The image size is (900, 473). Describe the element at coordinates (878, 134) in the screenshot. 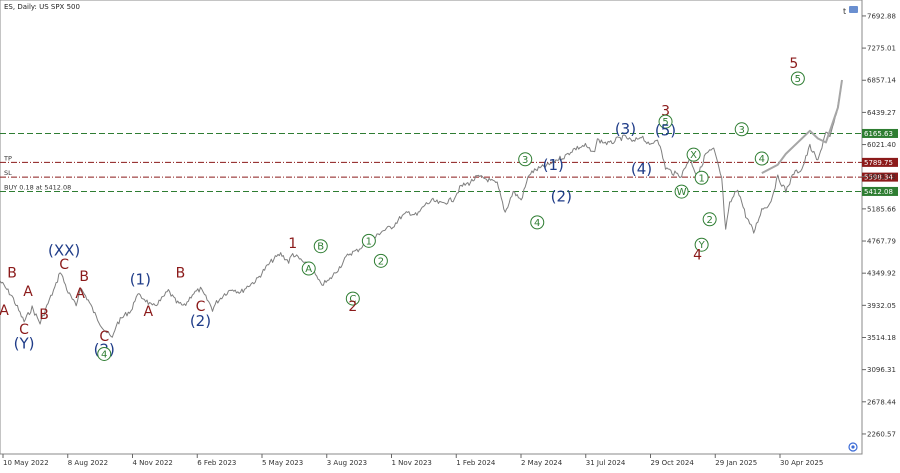

I see `level-price-label: 6165.63` at that location.